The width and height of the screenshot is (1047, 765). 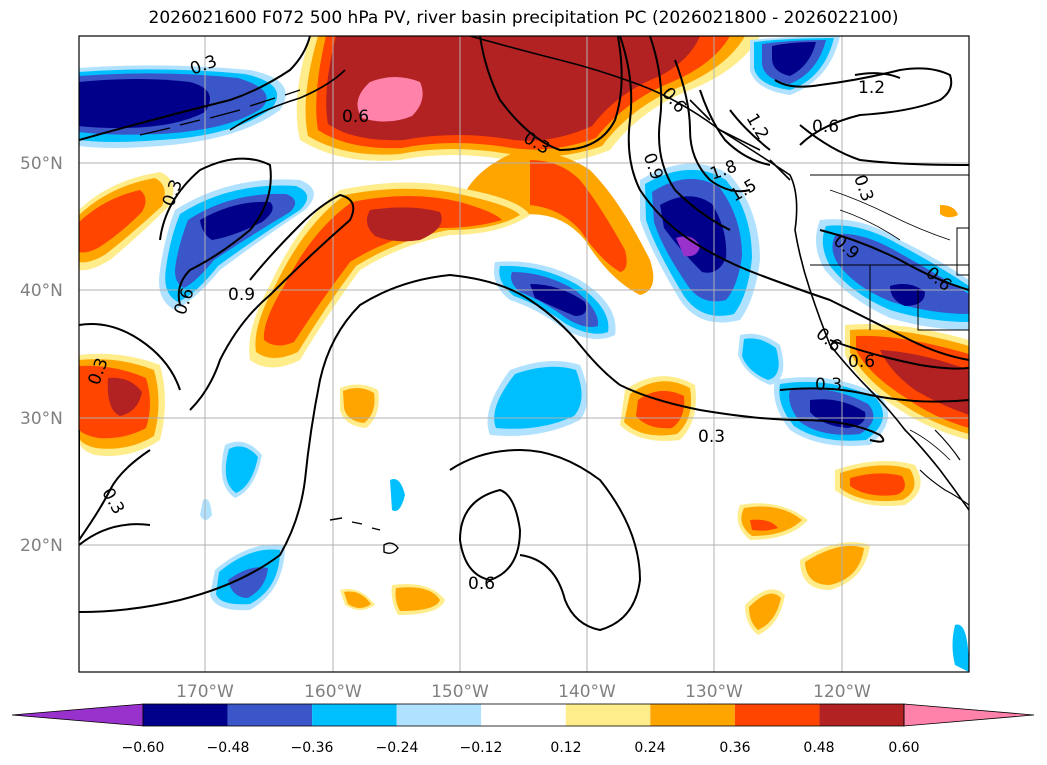 What do you see at coordinates (523, 692) in the screenshot?
I see `longitude-labels: 170°W 160°W 150°W 140°W 130°W 120°W` at bounding box center [523, 692].